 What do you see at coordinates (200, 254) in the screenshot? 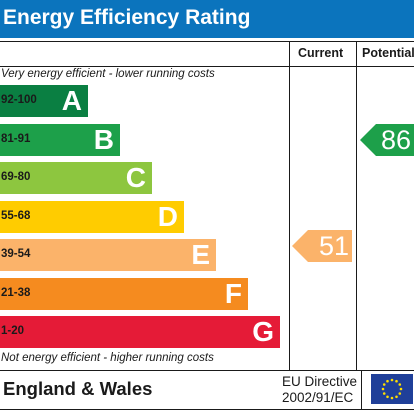
I see `band-letter: E` at bounding box center [200, 254].